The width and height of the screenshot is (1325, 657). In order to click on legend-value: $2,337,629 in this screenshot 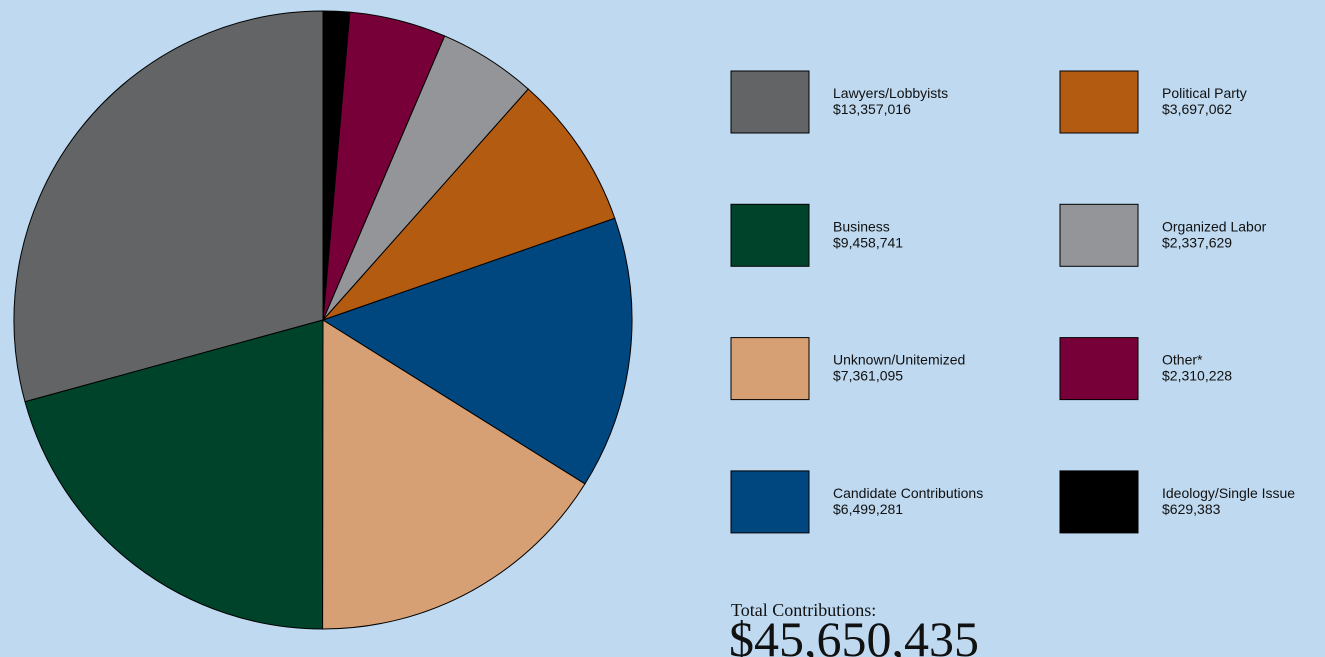, I will do `click(1197, 242)`.